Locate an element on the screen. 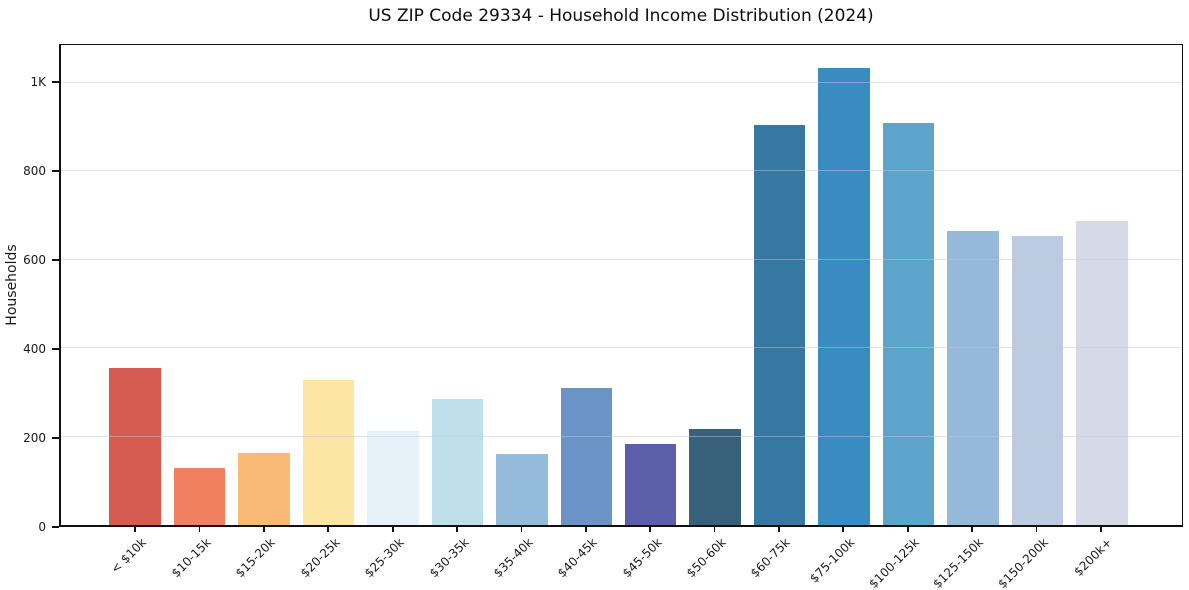  xtick-label-200k: $200k+ is located at coordinates (1093, 557).